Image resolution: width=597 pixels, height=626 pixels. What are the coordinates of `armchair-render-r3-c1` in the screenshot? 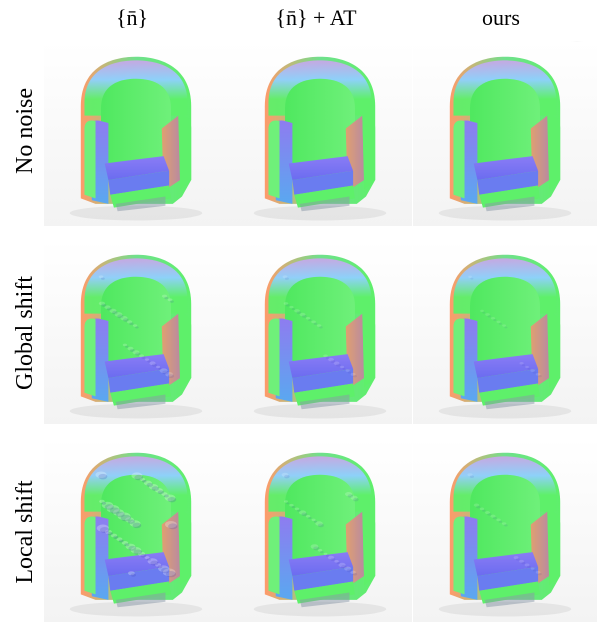 It's located at (136, 530).